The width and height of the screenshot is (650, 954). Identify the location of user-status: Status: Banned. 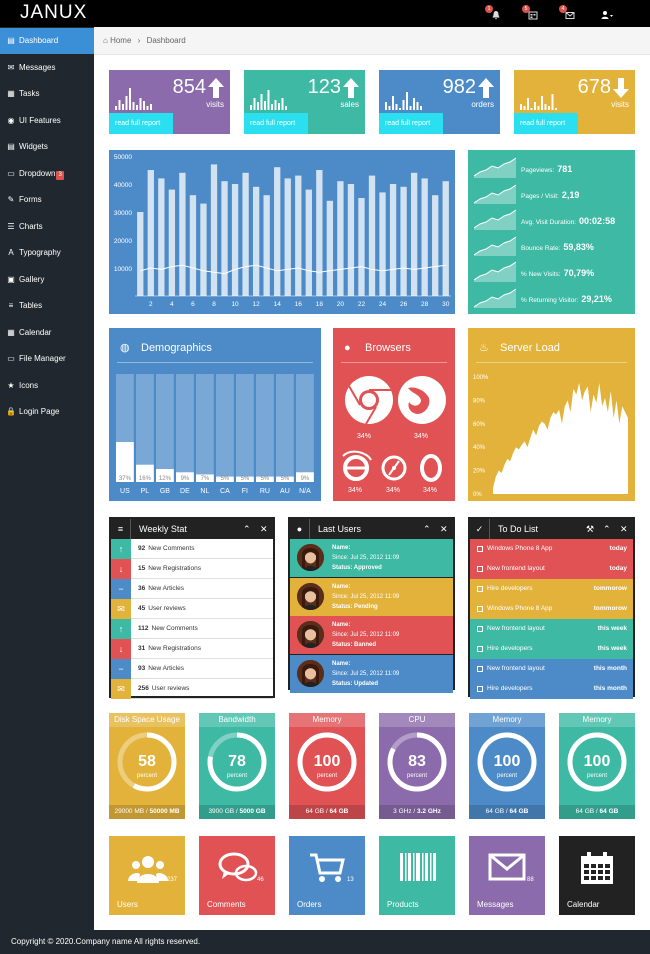
(354, 645).